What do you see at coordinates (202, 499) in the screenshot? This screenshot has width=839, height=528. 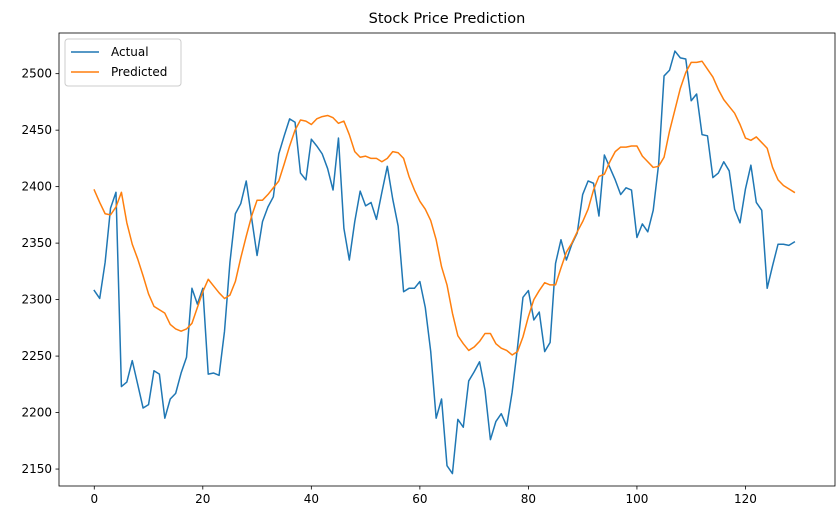 I see `x-tick-label: 20` at bounding box center [202, 499].